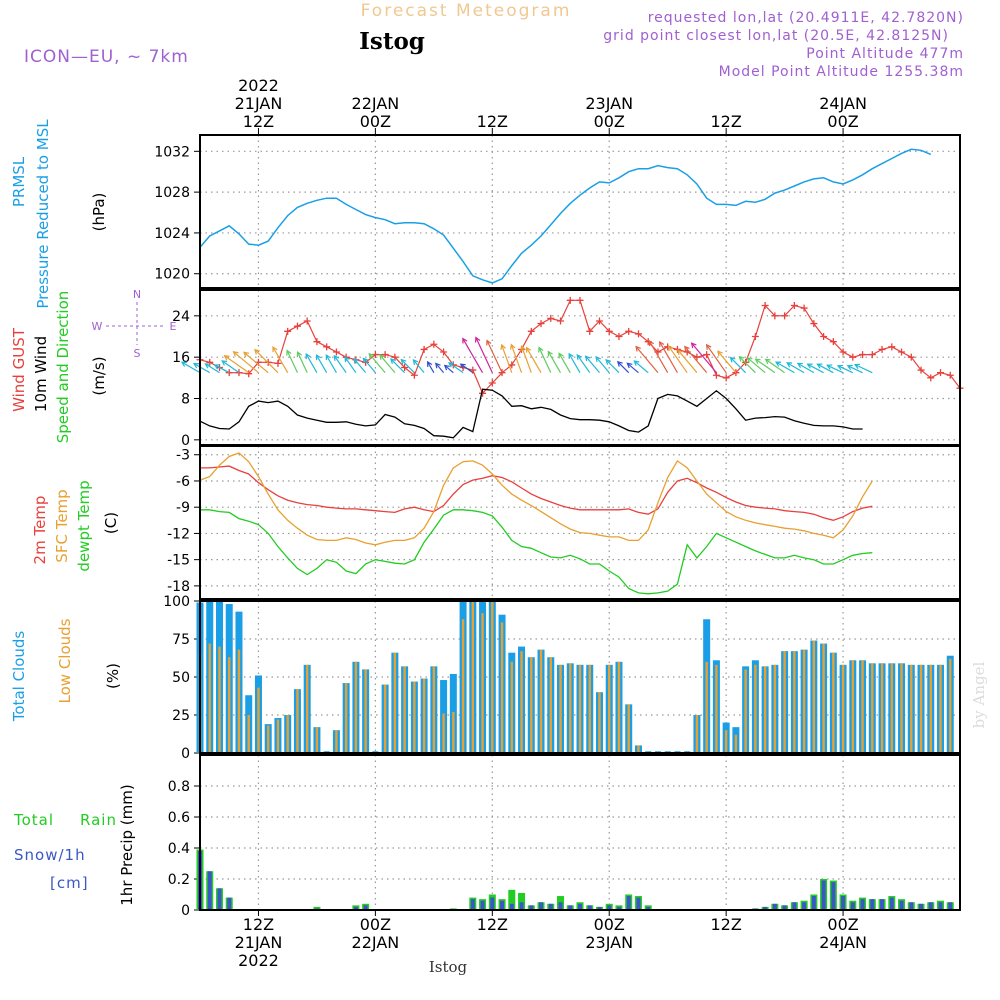  What do you see at coordinates (185, 754) in the screenshot?
I see `y-tick-label: 0` at bounding box center [185, 754].